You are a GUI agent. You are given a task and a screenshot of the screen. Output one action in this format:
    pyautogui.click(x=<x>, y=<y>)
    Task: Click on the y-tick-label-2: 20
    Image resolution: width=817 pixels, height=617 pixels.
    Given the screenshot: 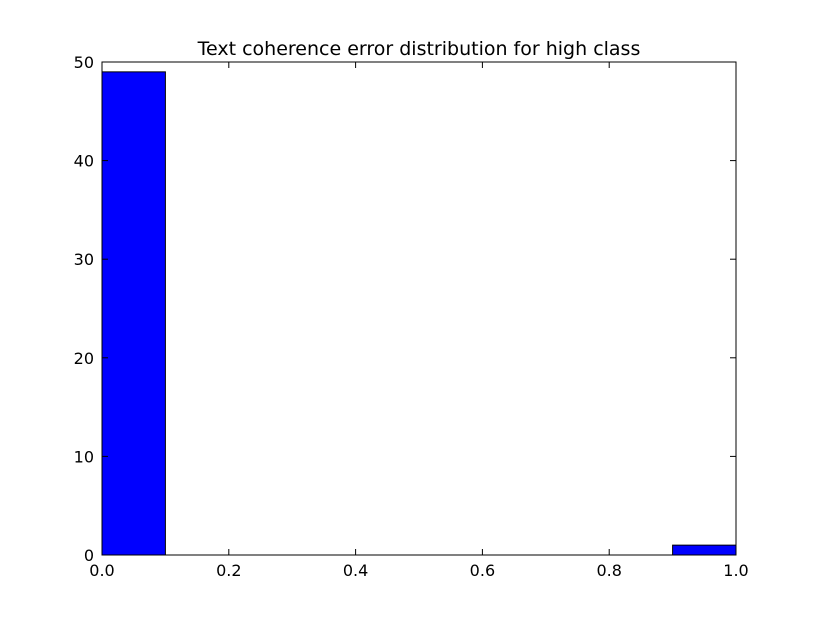 What is the action you would take?
    pyautogui.click(x=84, y=358)
    